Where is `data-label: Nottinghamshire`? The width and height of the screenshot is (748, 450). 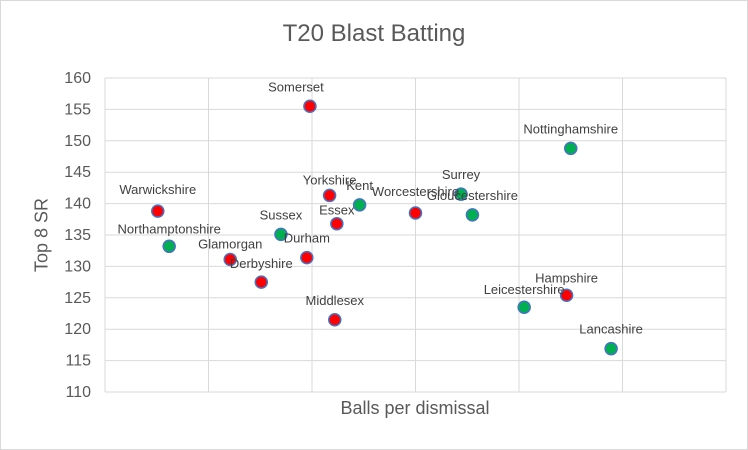
data-label: Nottinghamshire is located at coordinates (570, 128).